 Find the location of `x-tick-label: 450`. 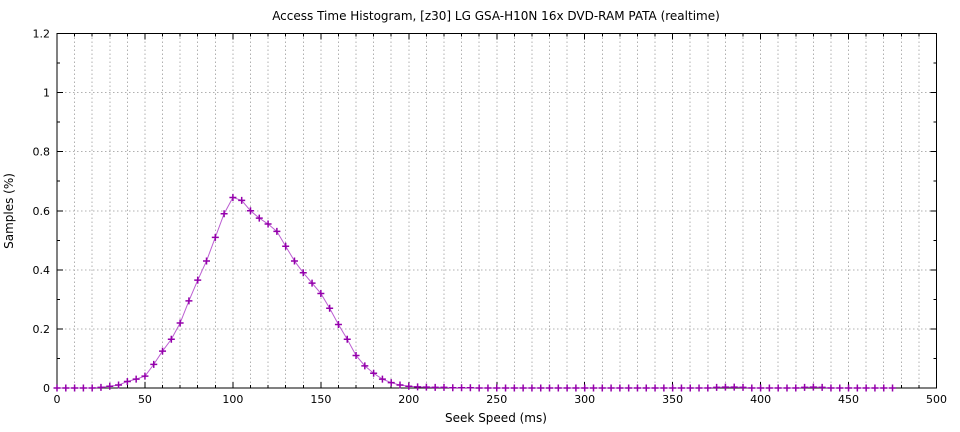

x-tick-label: 450 is located at coordinates (848, 399).